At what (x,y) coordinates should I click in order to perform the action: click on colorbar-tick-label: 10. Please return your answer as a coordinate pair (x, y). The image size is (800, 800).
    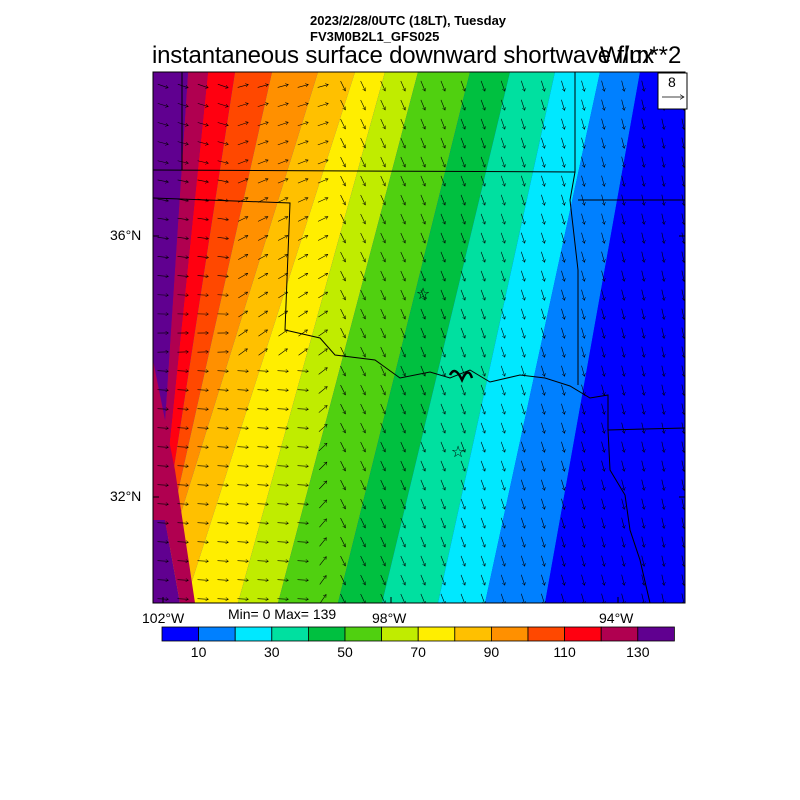
    Looking at the image, I should click on (198, 652).